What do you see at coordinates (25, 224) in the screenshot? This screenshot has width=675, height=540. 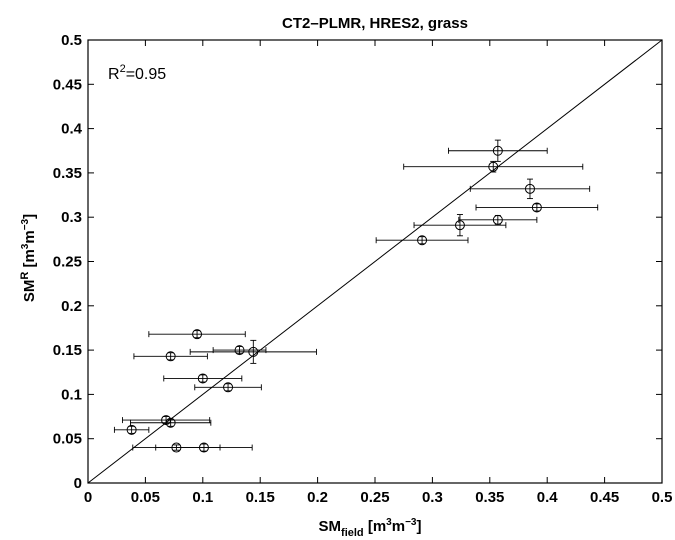 I see `y-label-unit-sup2: −3` at bounding box center [25, 224].